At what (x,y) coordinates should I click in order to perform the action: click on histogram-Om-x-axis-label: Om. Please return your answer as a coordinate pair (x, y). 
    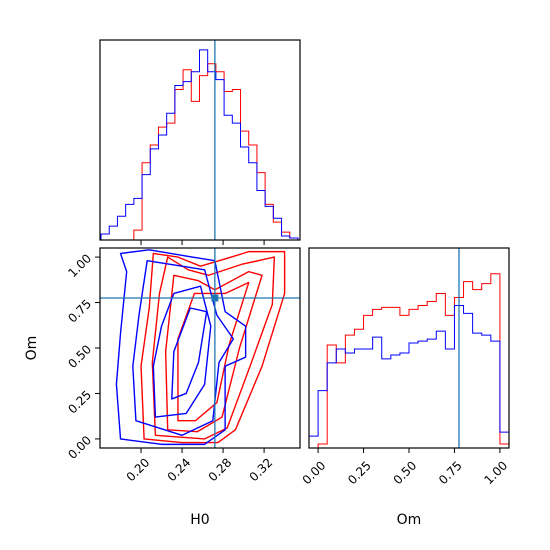
    Looking at the image, I should click on (409, 520).